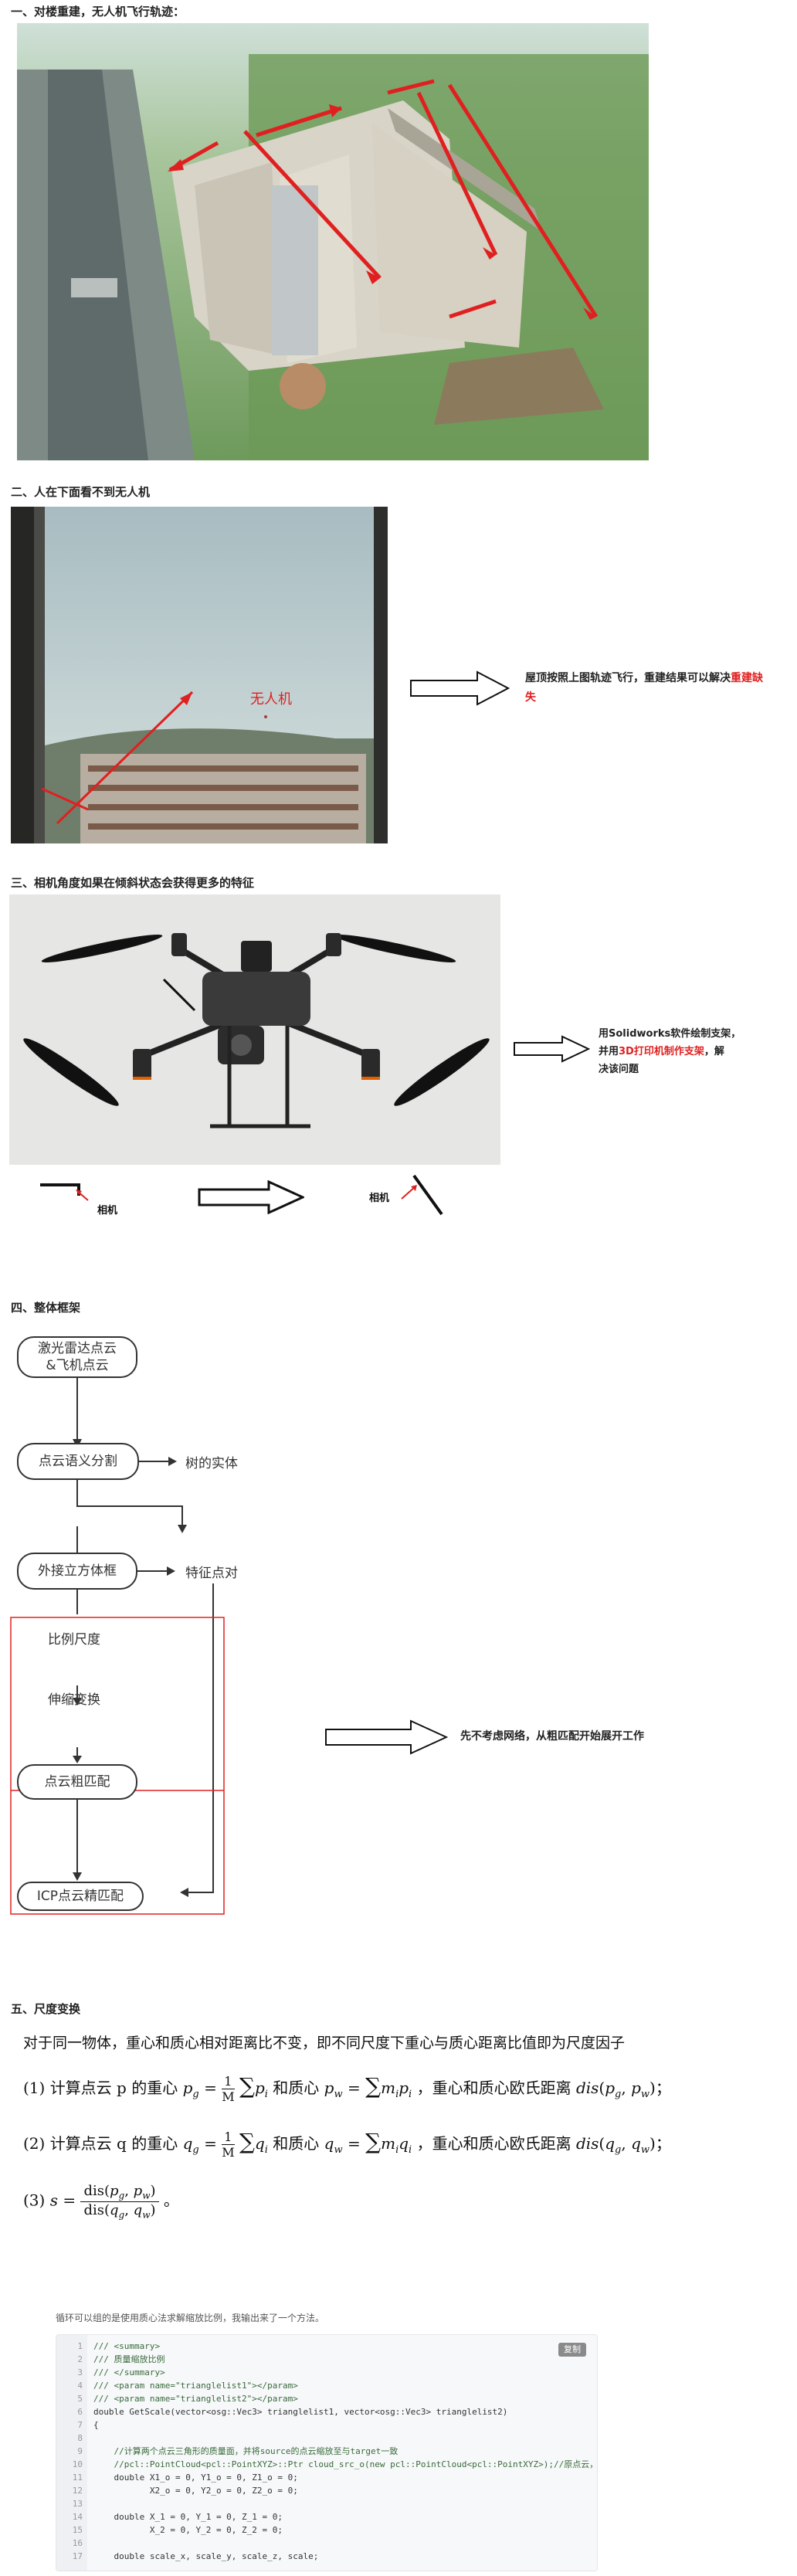  Describe the element at coordinates (190, 2318) in the screenshot. I see `code-caption: 循环可以组的是使用质心法求解缩放比例，我输出来了一个方法。` at that location.